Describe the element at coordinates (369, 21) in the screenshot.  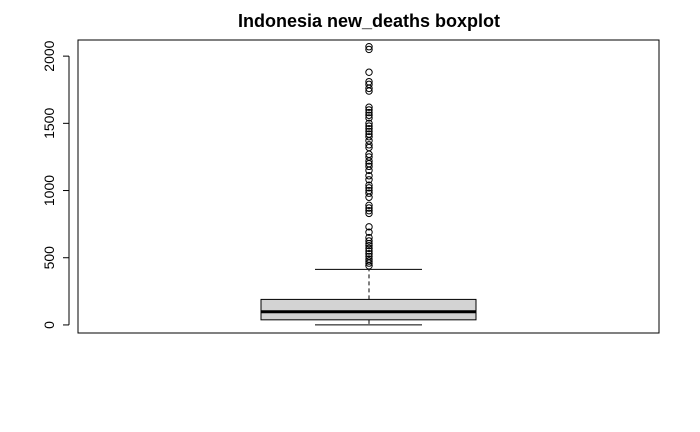
I see `chart-title: Indonesia new_deaths boxplot` at that location.